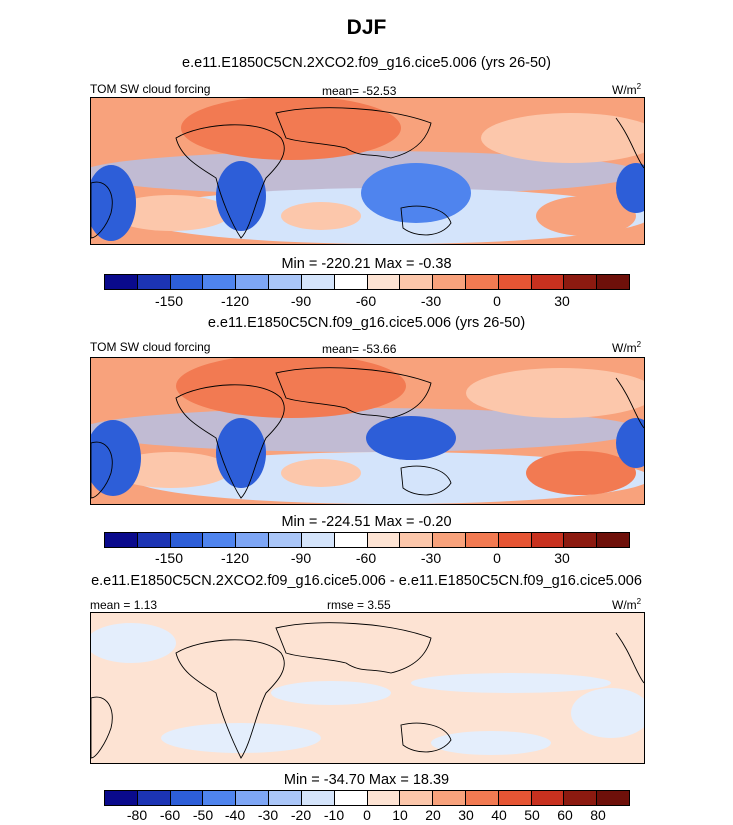 The height and width of the screenshot is (825, 733). Describe the element at coordinates (137, 815) in the screenshot. I see `panel-3-tick: -80` at that location.